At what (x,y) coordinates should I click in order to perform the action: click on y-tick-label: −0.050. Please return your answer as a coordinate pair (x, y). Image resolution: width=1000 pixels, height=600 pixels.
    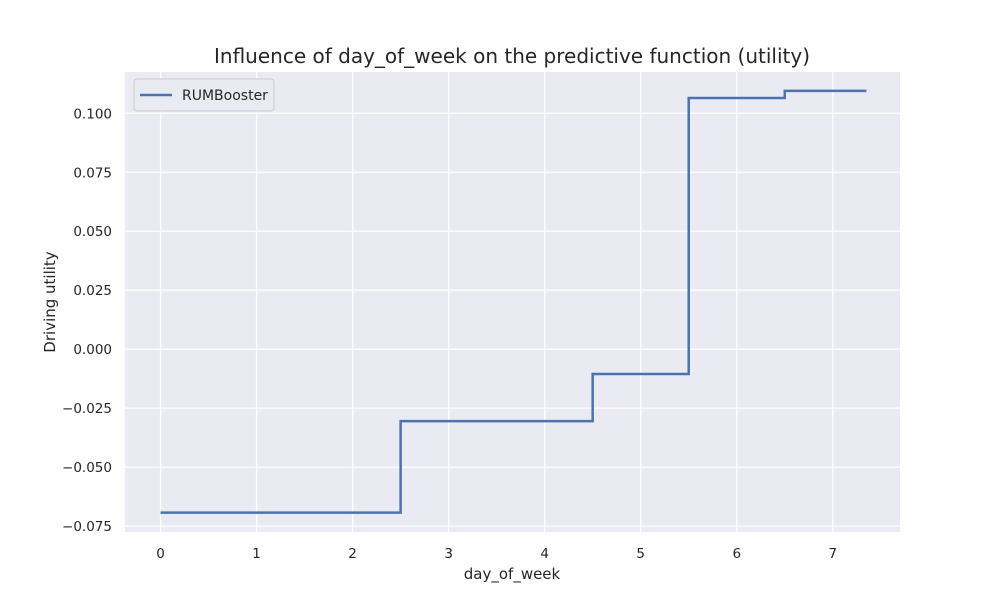
    Looking at the image, I should click on (87, 468).